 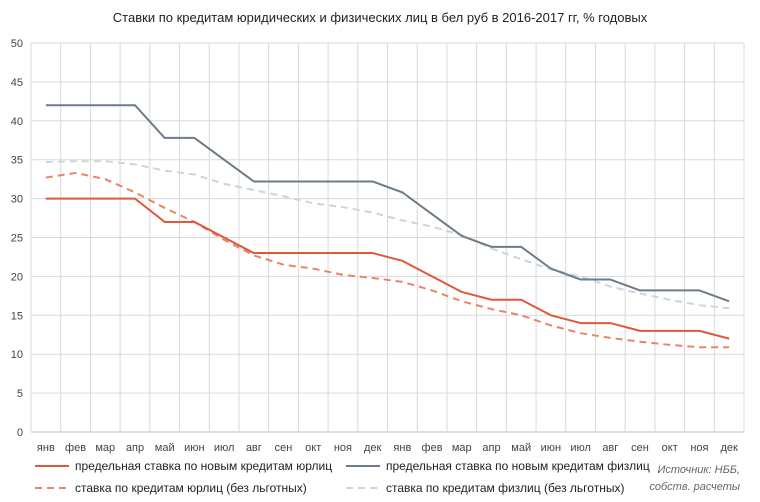 I want to click on y-tick-label: 35, so click(x=17, y=161).